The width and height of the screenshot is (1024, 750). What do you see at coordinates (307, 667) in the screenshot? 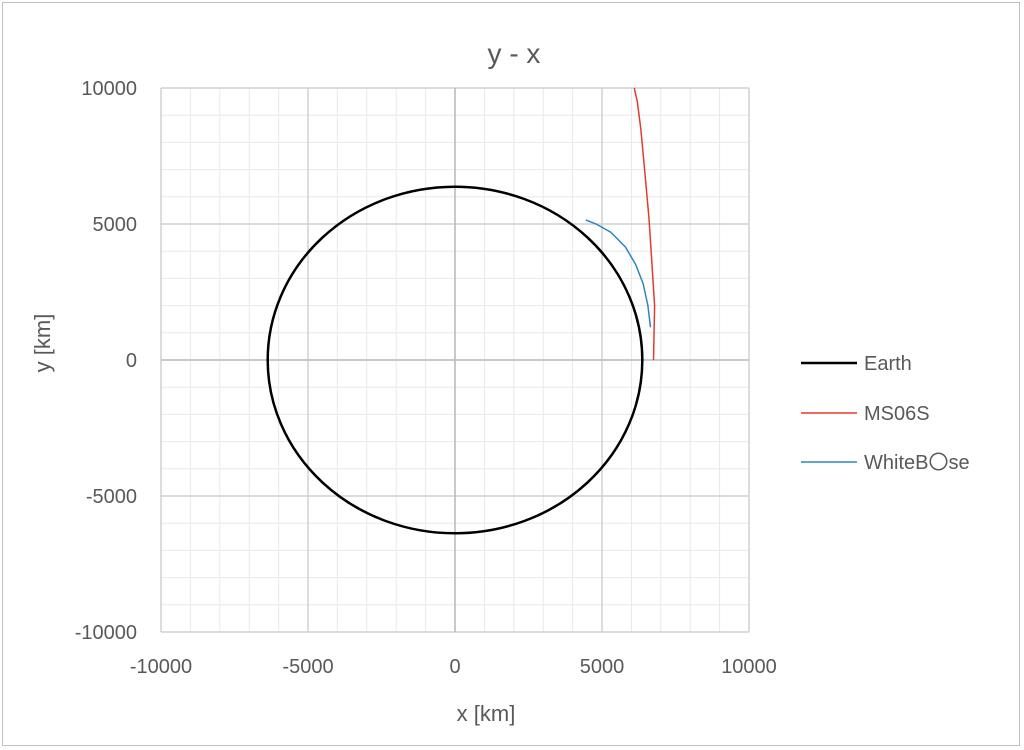
I see `x-tick-label: -5000` at bounding box center [307, 667].